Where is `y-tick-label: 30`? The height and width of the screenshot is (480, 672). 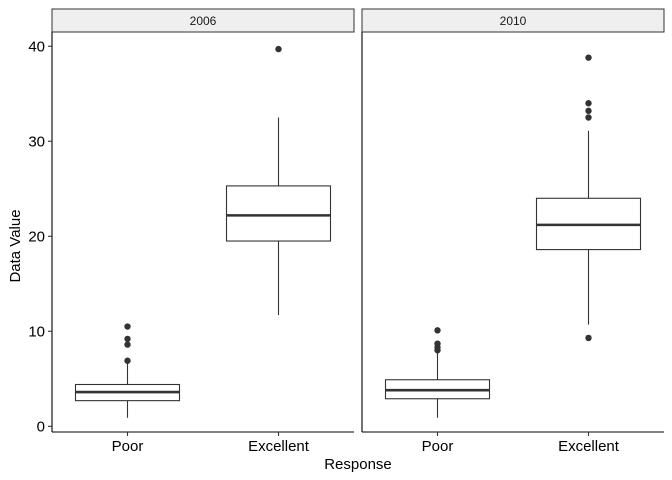
y-tick-label: 30 is located at coordinates (36, 141).